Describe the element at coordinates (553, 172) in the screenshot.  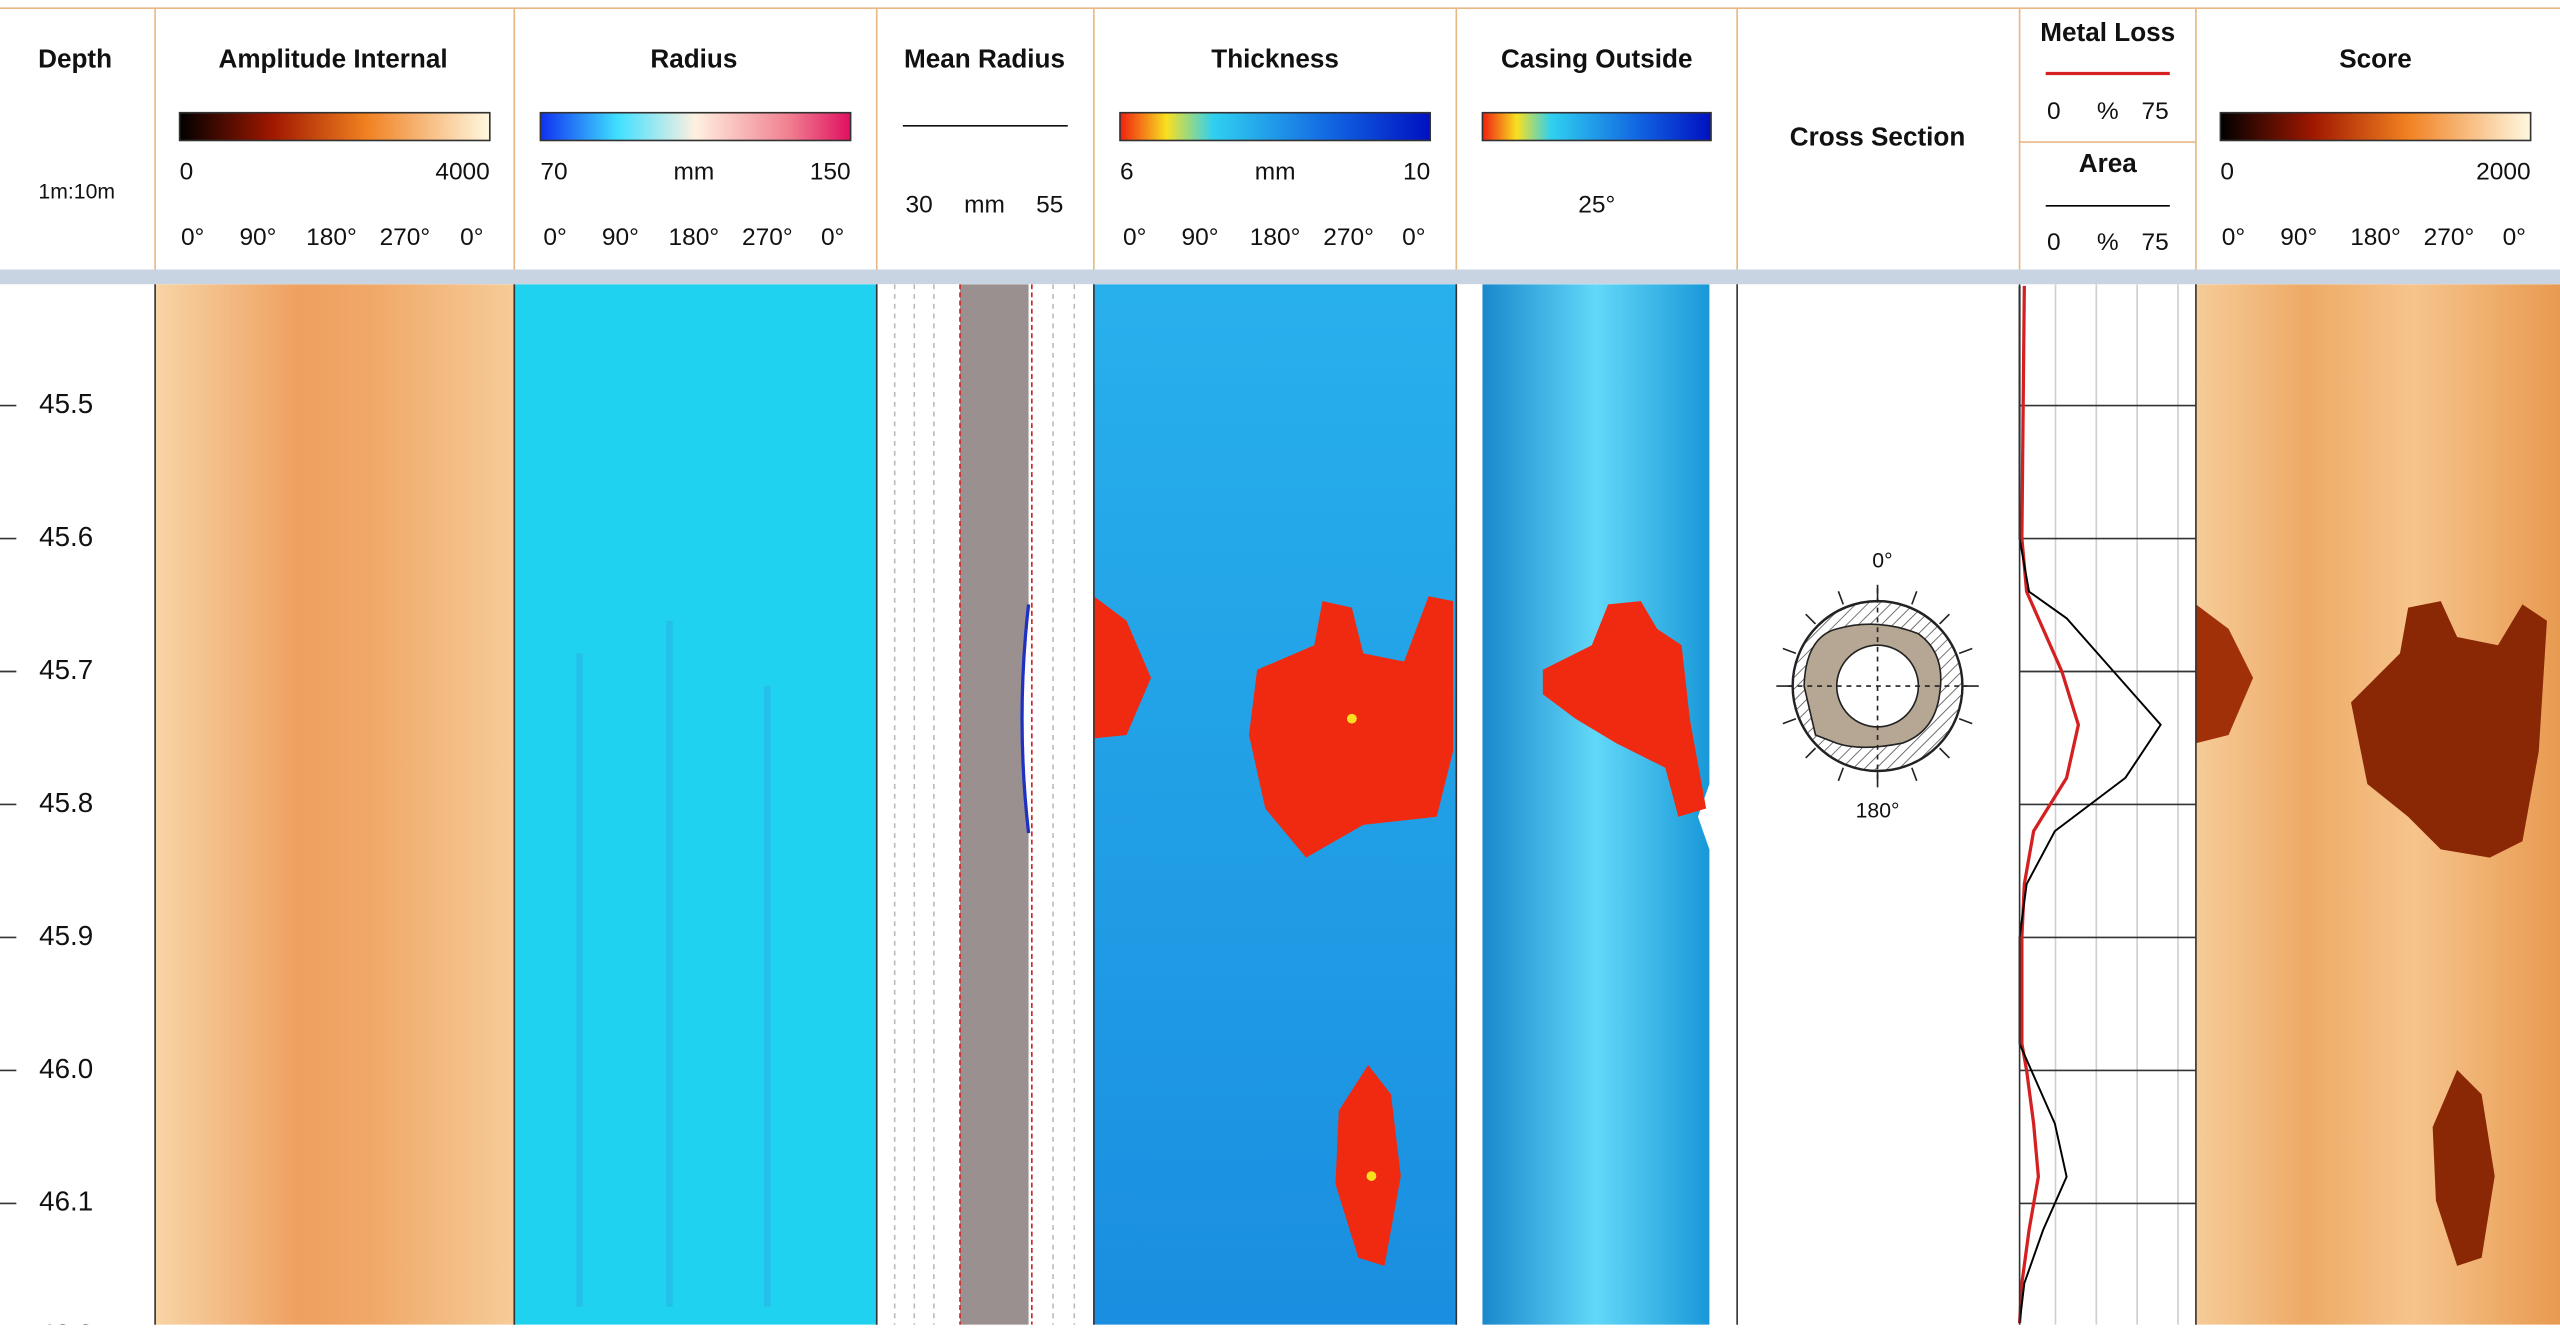
I see `scale-min: 70` at that location.